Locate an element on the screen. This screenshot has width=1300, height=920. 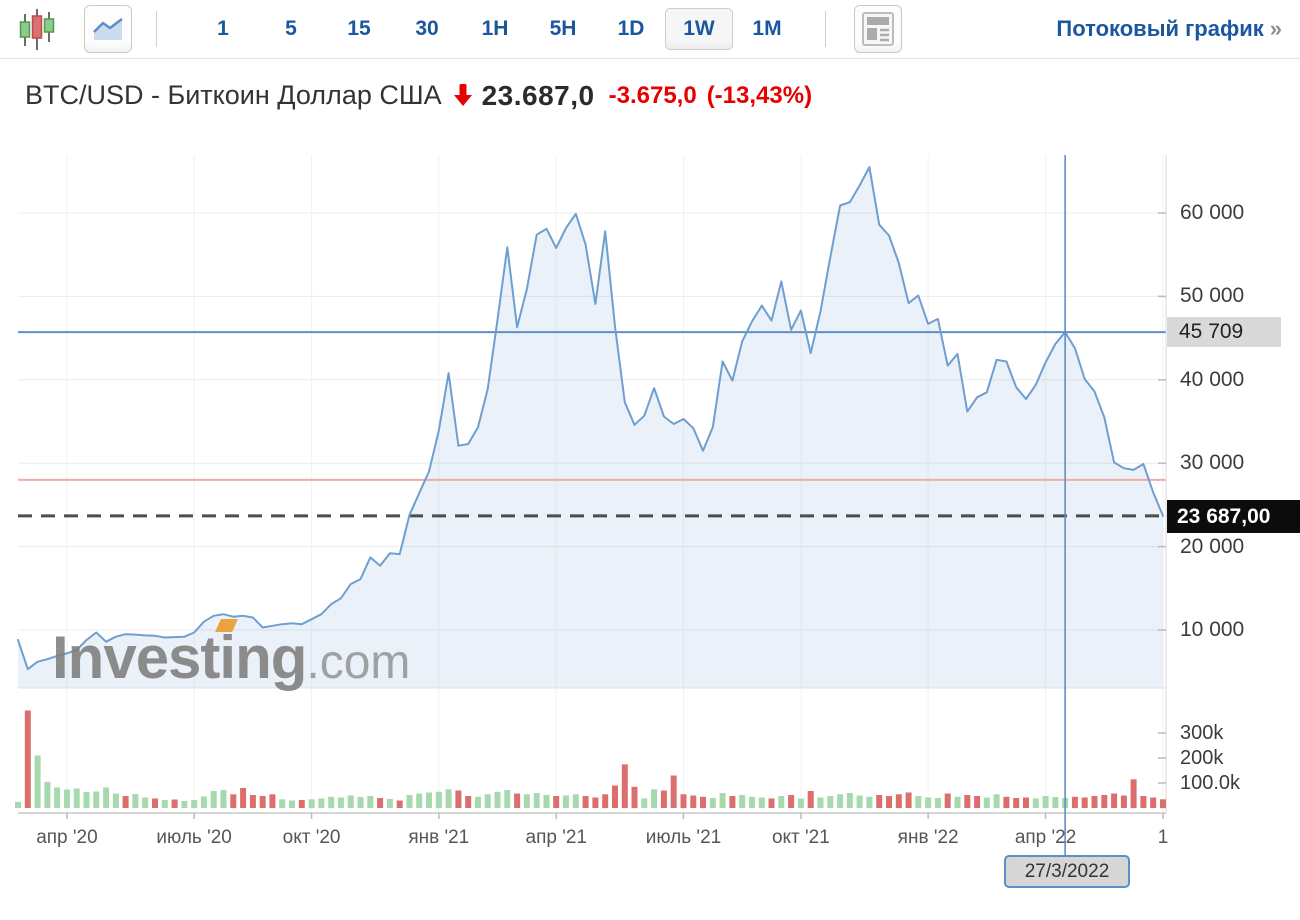
time-axis-label: апр '22 is located at coordinates (1045, 837).